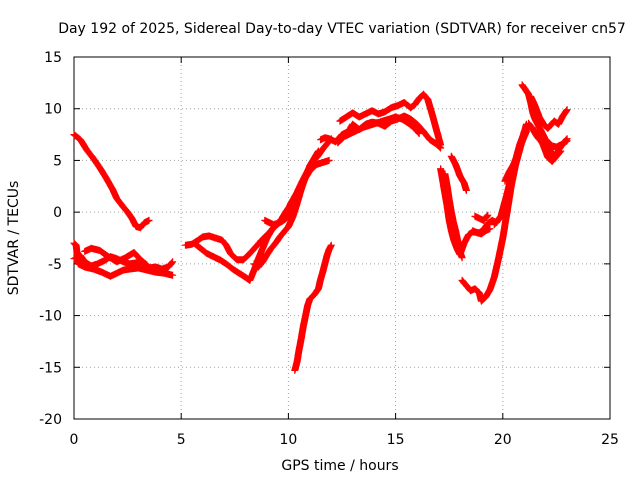 This screenshot has width=640, height=480. What do you see at coordinates (339, 466) in the screenshot?
I see `x-axis-label: GPS time / hours` at bounding box center [339, 466].